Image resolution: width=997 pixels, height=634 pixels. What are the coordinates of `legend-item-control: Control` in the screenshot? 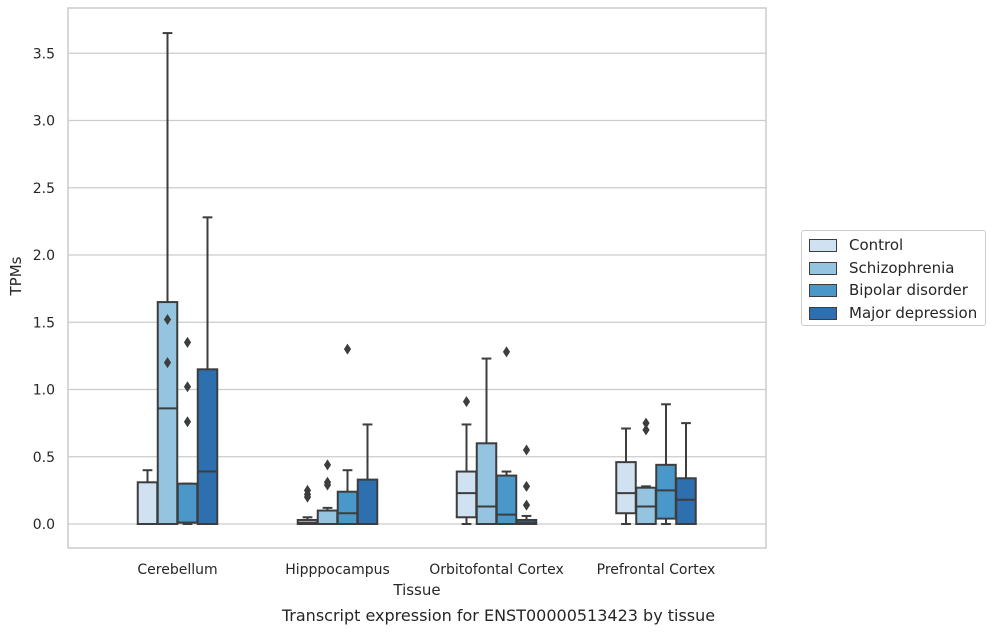 It's located at (856, 245).